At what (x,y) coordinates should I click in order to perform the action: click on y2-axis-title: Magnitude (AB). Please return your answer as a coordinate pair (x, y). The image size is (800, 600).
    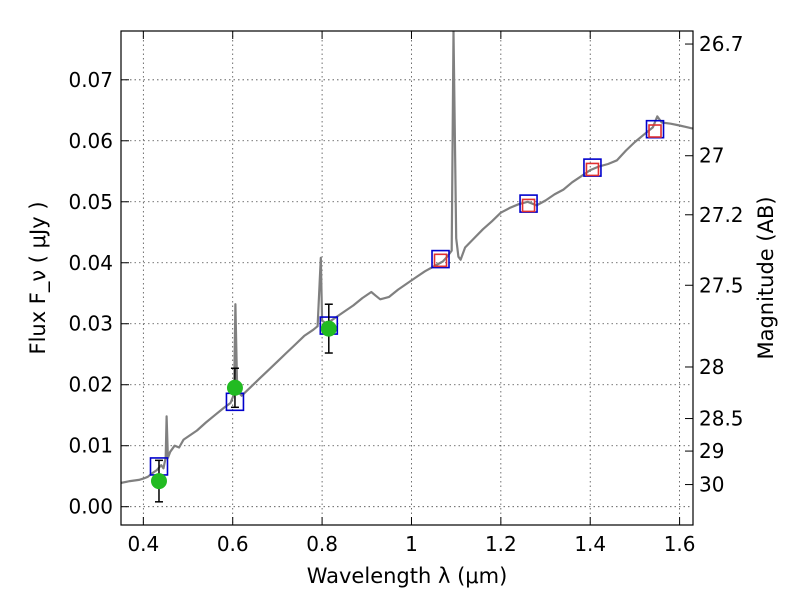
    Looking at the image, I should click on (766, 277).